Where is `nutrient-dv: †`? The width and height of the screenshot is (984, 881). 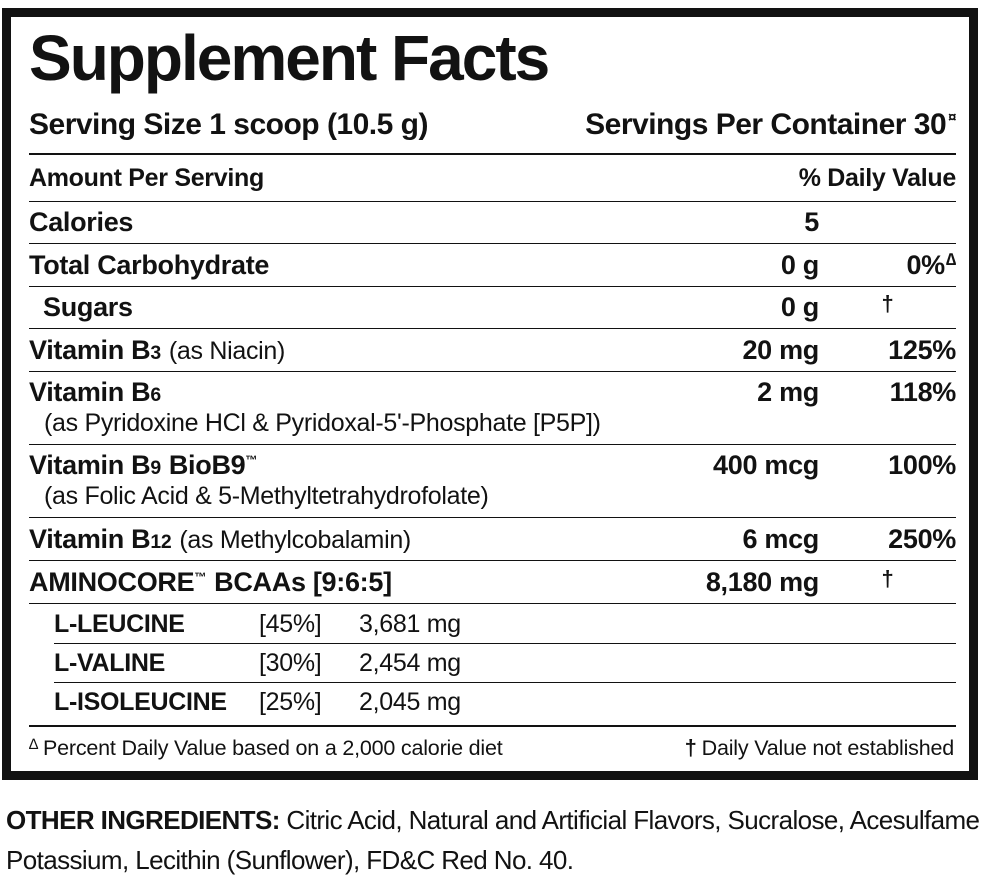 nutrient-dv: † is located at coordinates (887, 307).